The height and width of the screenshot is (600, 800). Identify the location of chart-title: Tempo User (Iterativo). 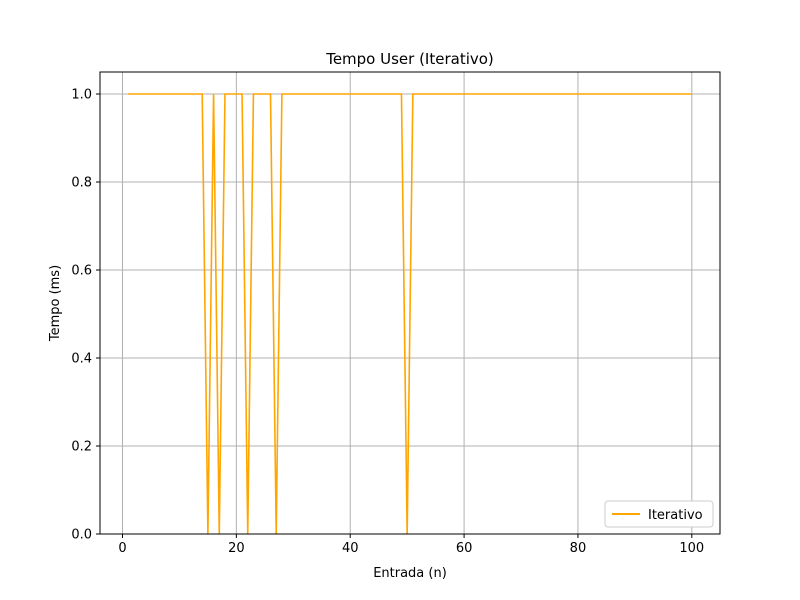
(409, 59).